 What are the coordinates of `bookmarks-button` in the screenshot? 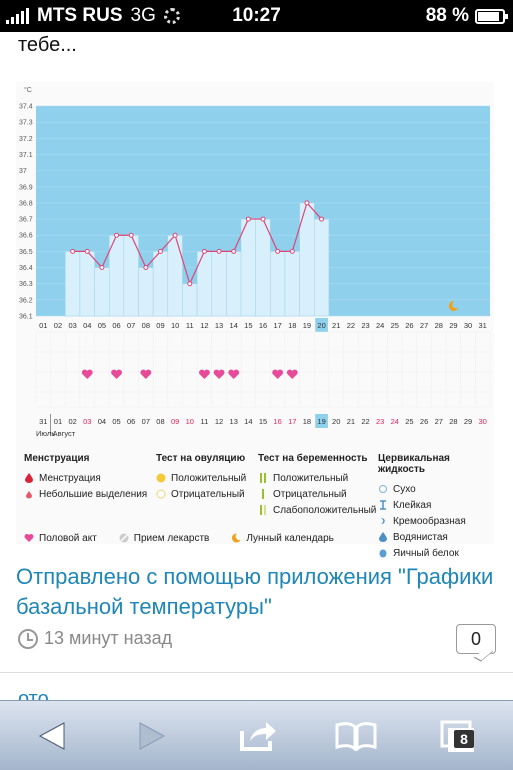 It's located at (356, 736).